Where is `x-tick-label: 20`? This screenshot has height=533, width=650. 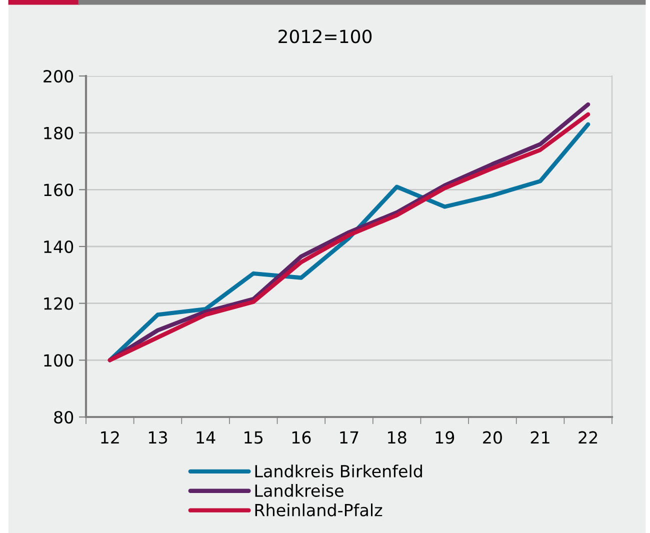 x-tick-label: 20 is located at coordinates (492, 437).